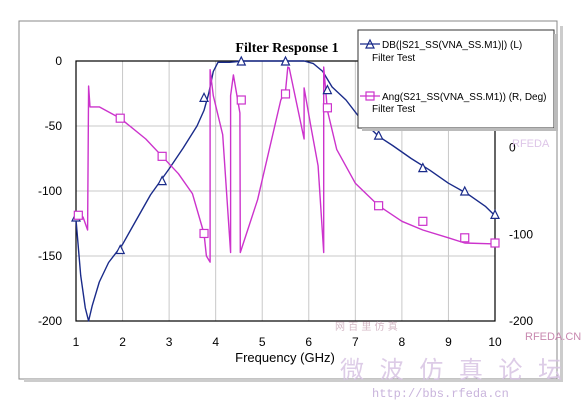 The image size is (587, 405). Describe the element at coordinates (286, 48) in the screenshot. I see `chart-title: Filter Response 1` at that location.